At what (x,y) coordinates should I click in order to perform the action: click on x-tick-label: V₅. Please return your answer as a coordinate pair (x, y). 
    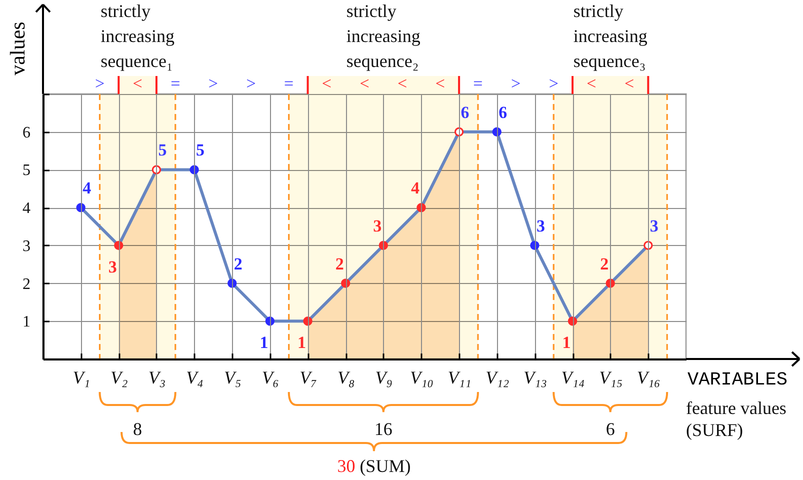
    Looking at the image, I should click on (233, 378).